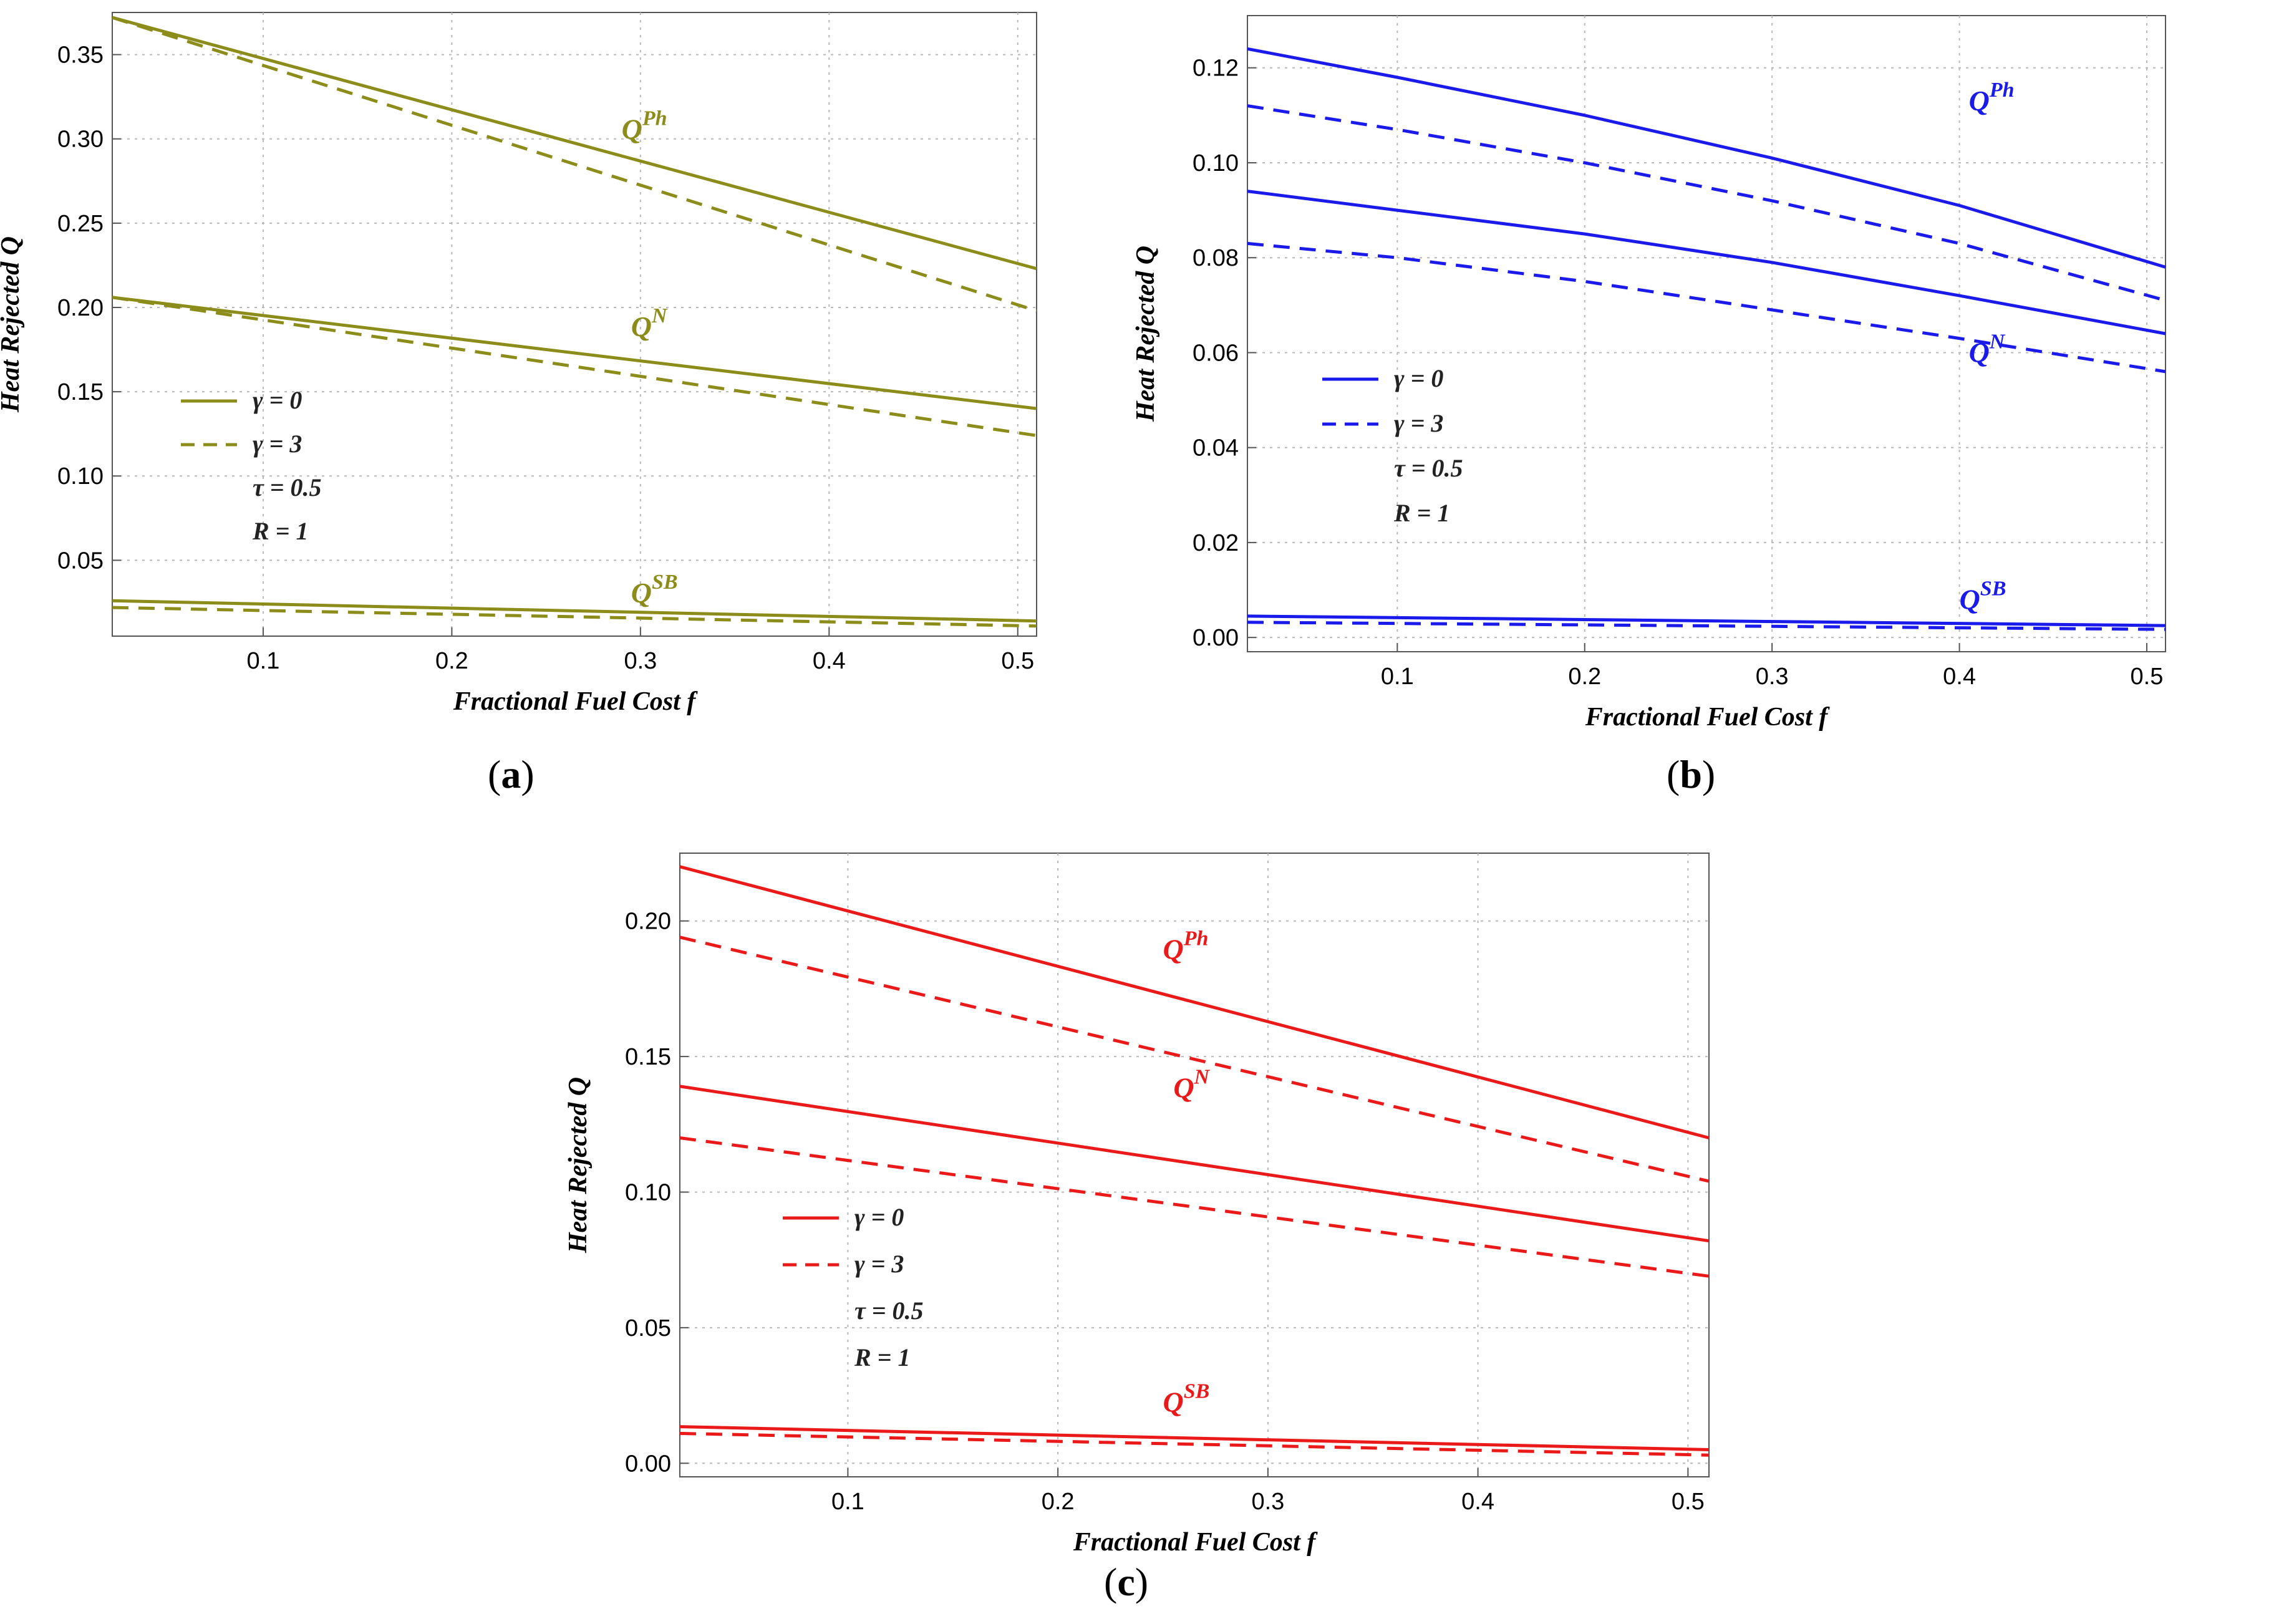  What do you see at coordinates (80, 140) in the screenshot?
I see `y-tick-label-a: 0.30` at bounding box center [80, 140].